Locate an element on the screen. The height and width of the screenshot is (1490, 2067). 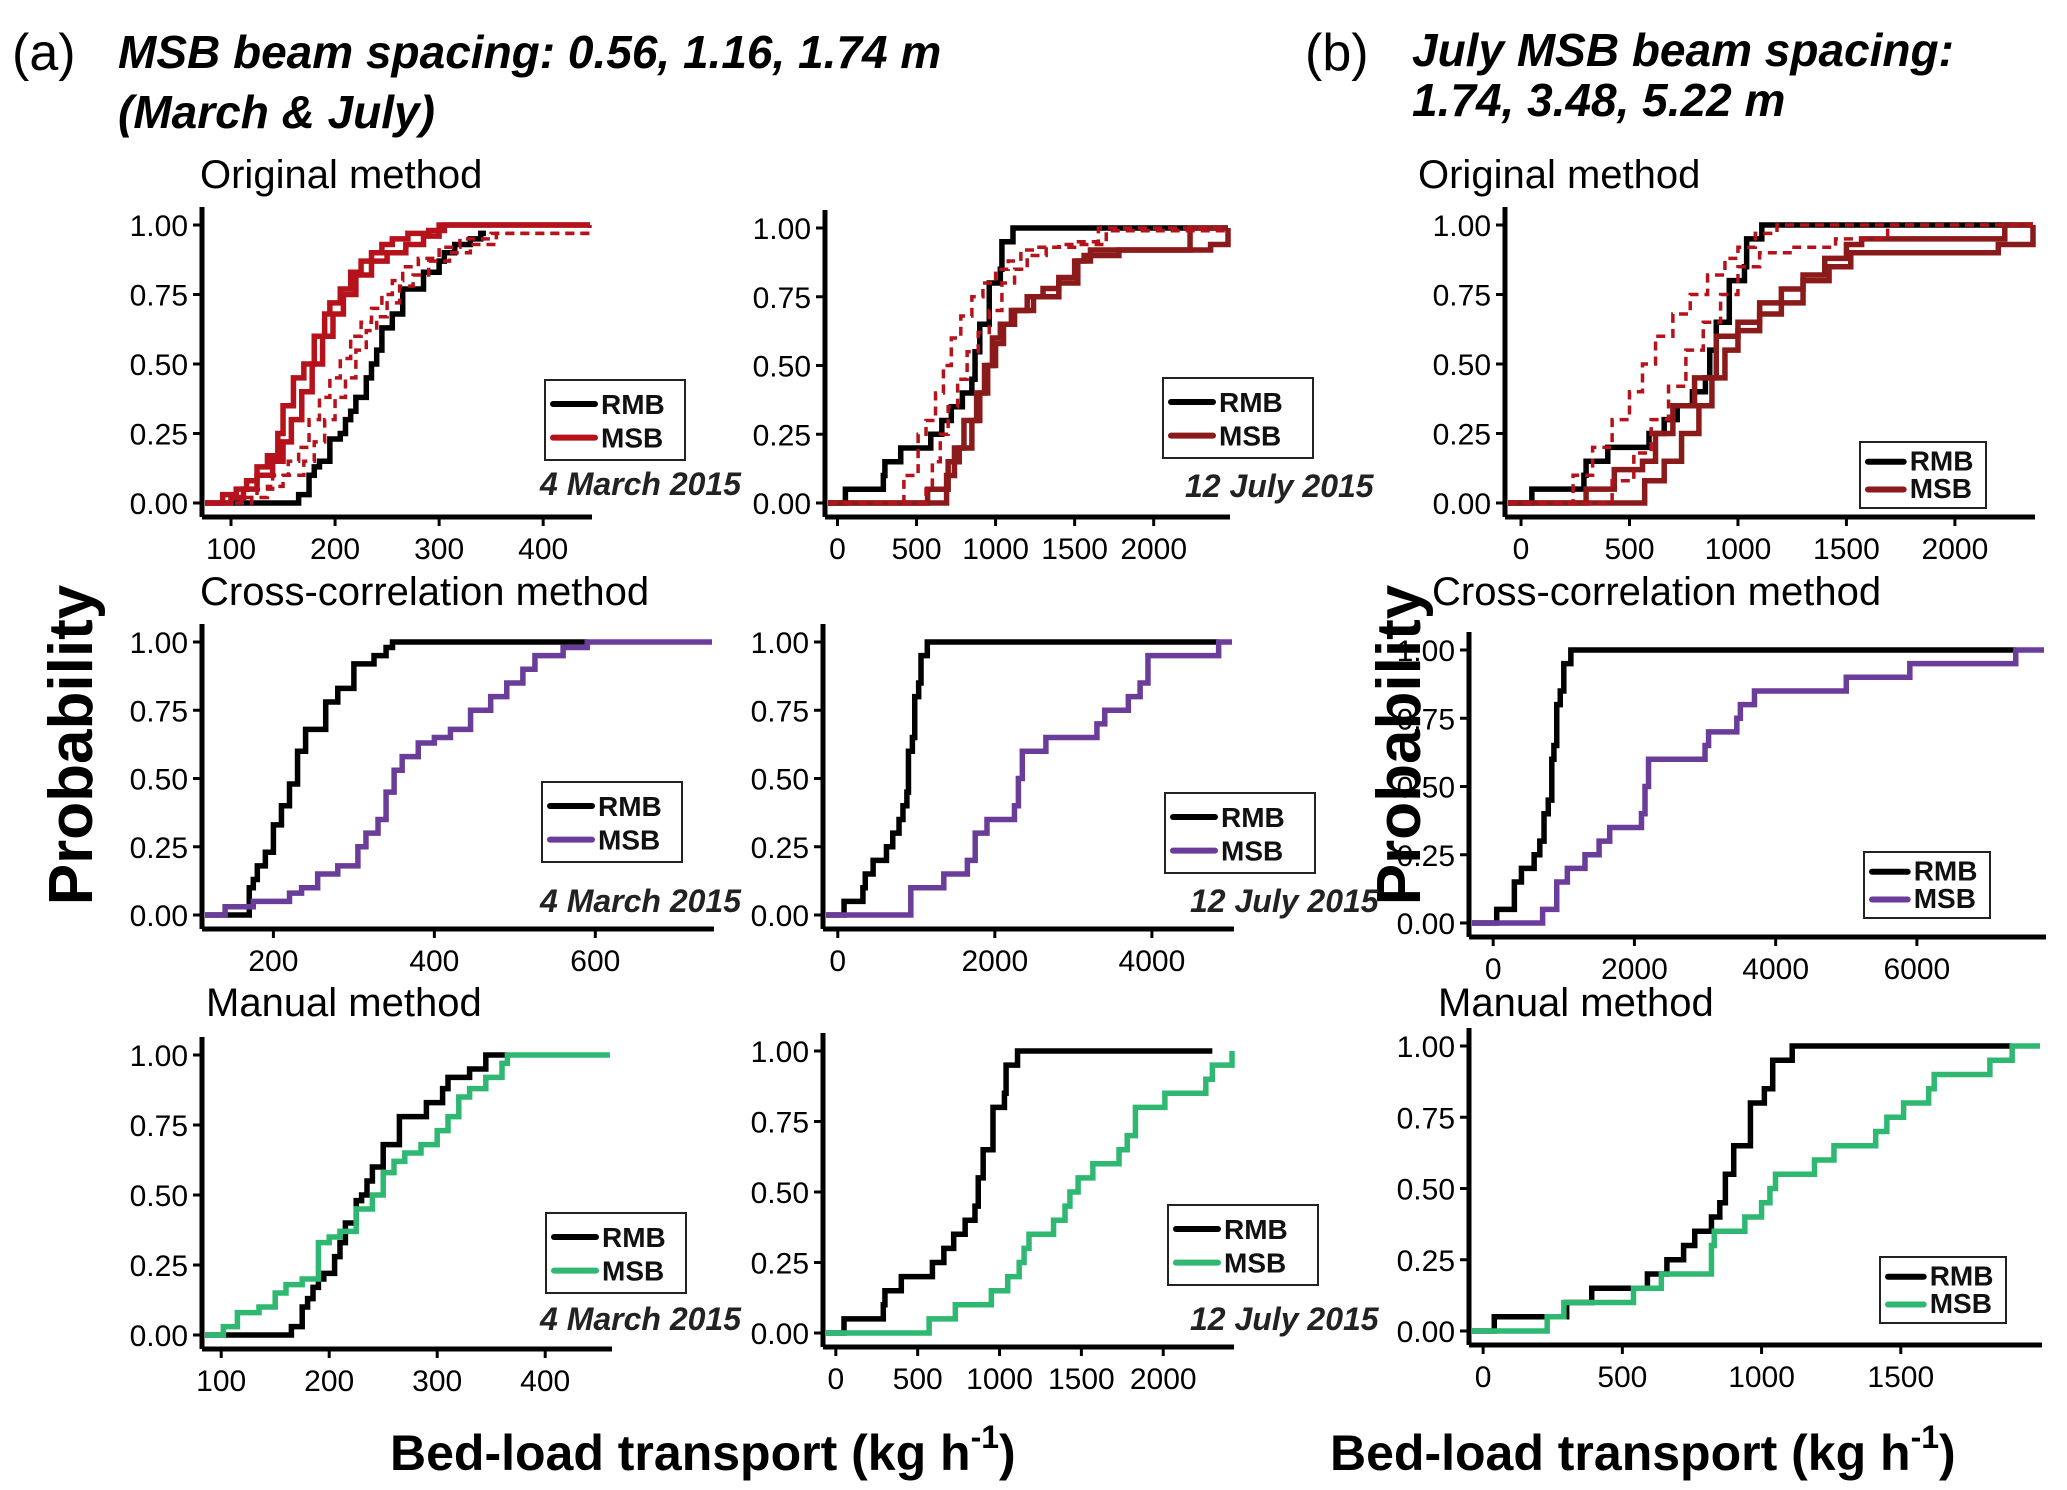
x-tick-label: 4000 is located at coordinates (1152, 961).